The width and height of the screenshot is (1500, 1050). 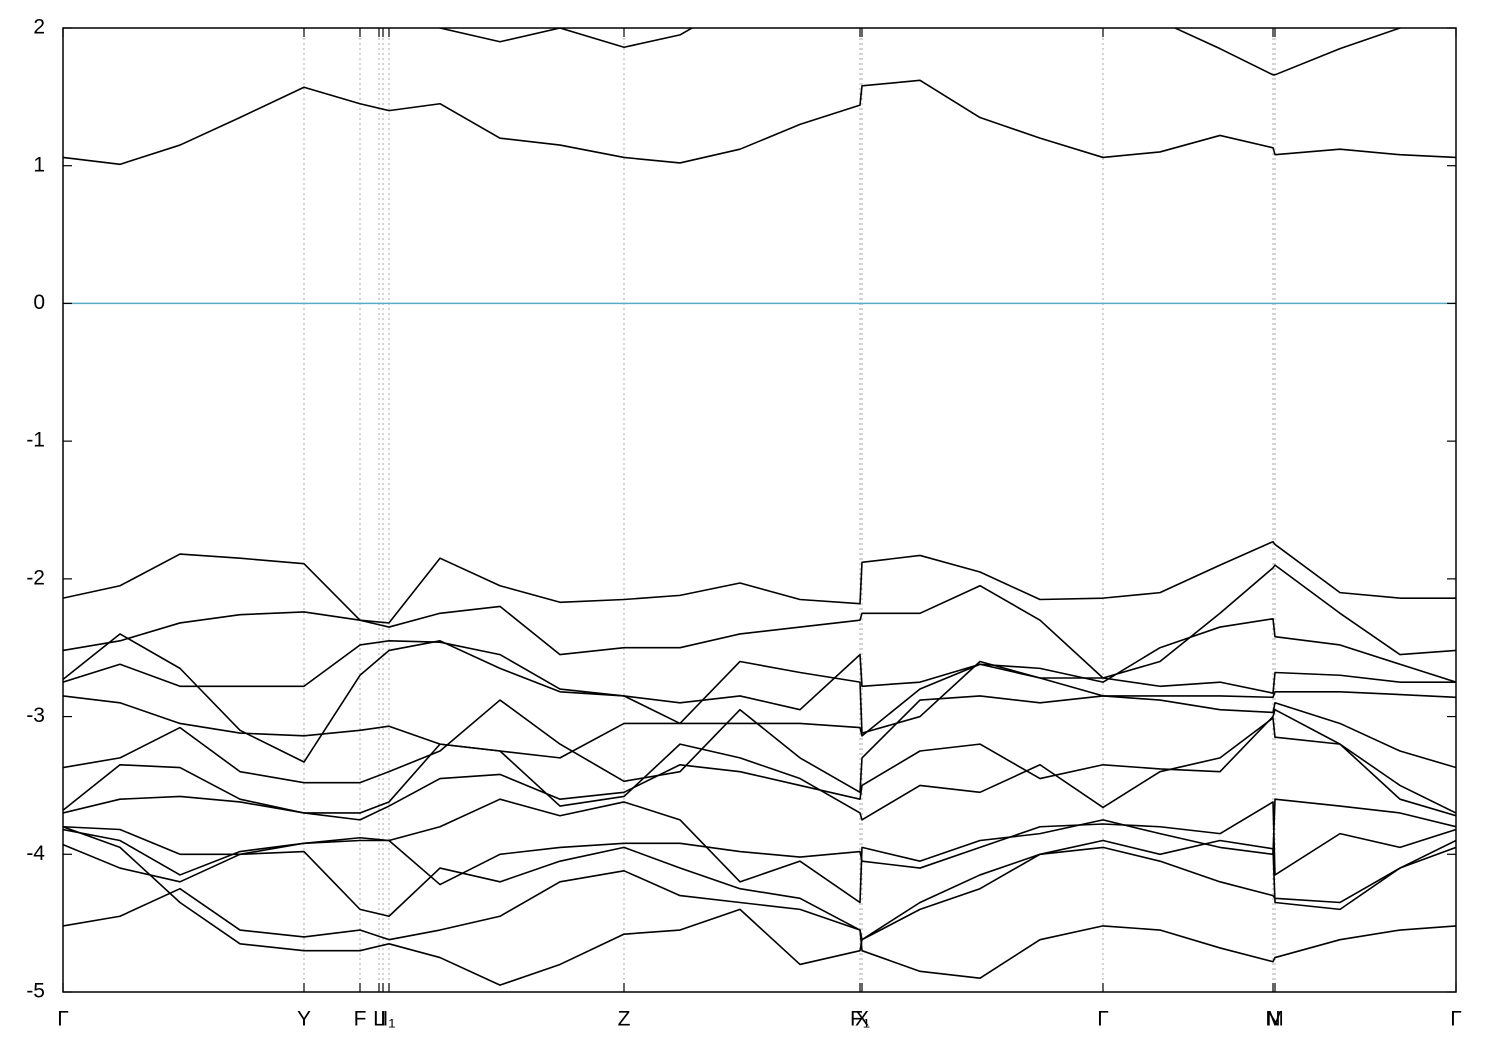 I want to click on y-tick-label: -2, so click(x=35, y=577).